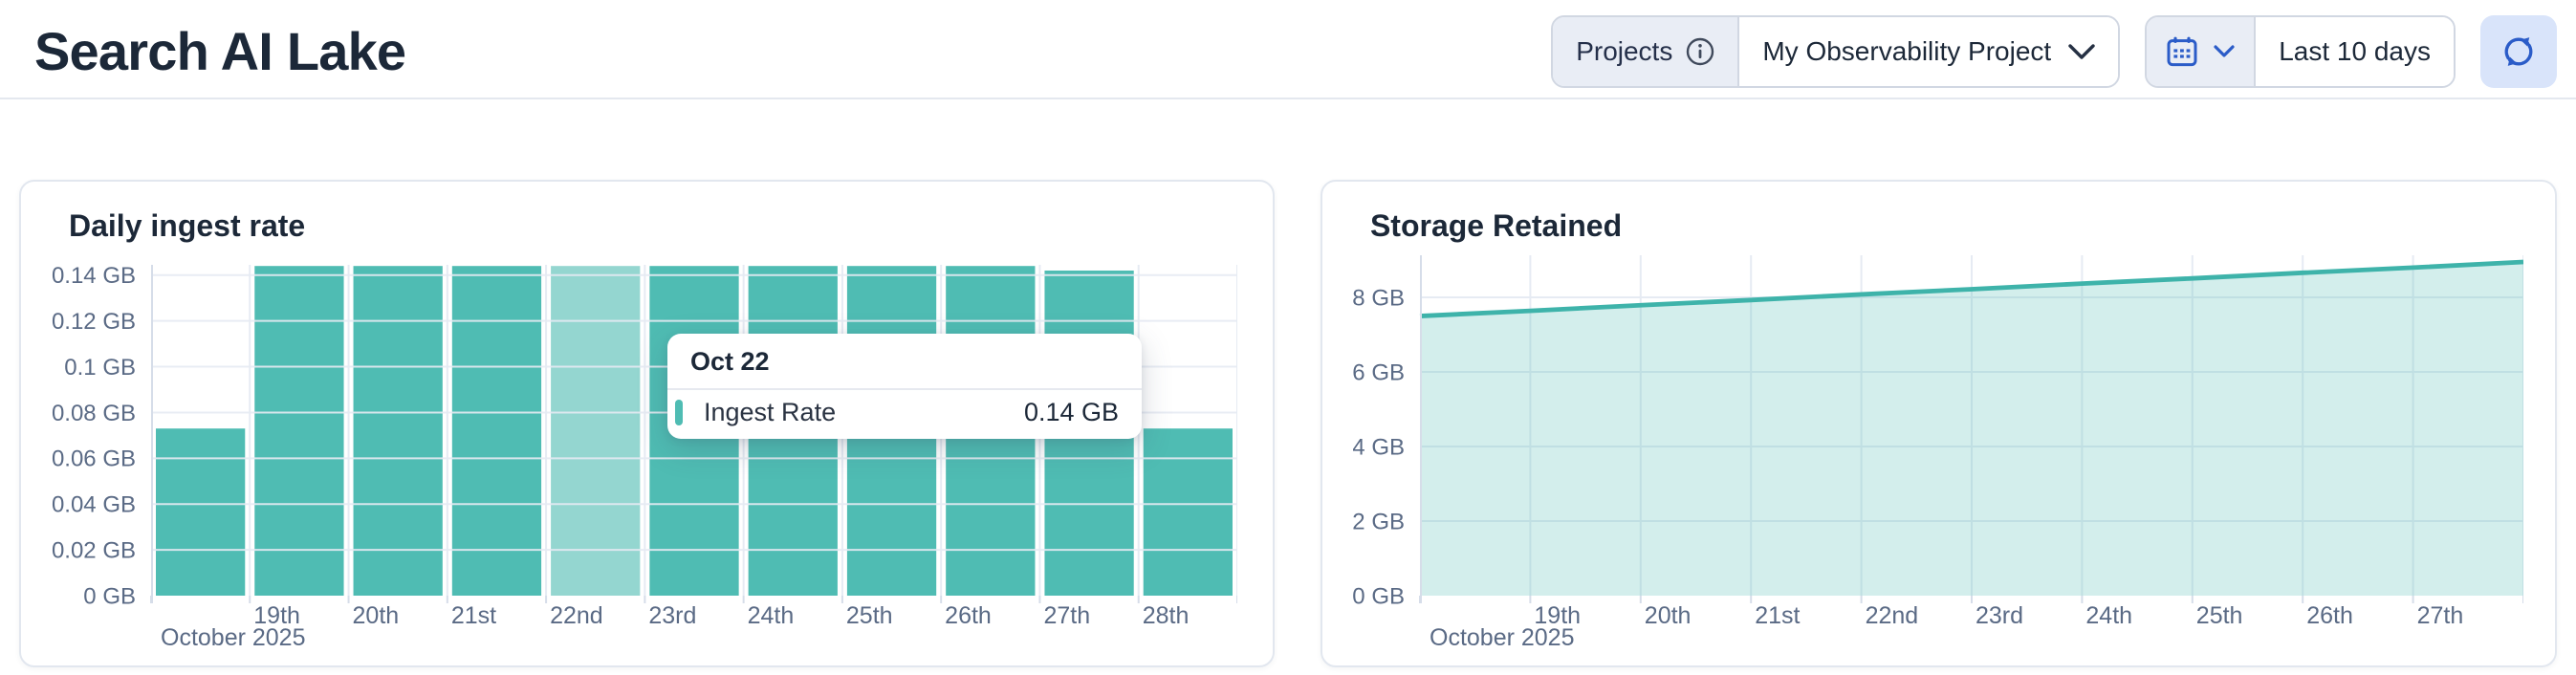  I want to click on info-circle-icon, so click(1700, 51).